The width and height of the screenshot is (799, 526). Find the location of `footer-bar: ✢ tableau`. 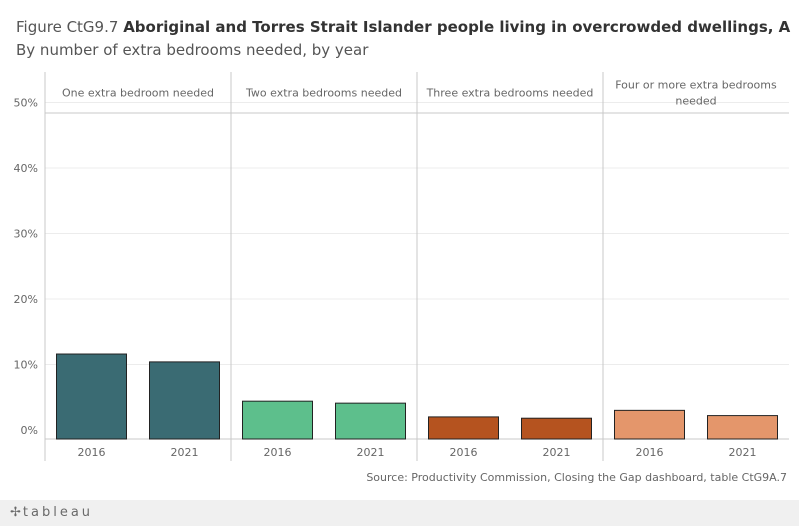

footer-bar: ✢ tableau is located at coordinates (399, 513).